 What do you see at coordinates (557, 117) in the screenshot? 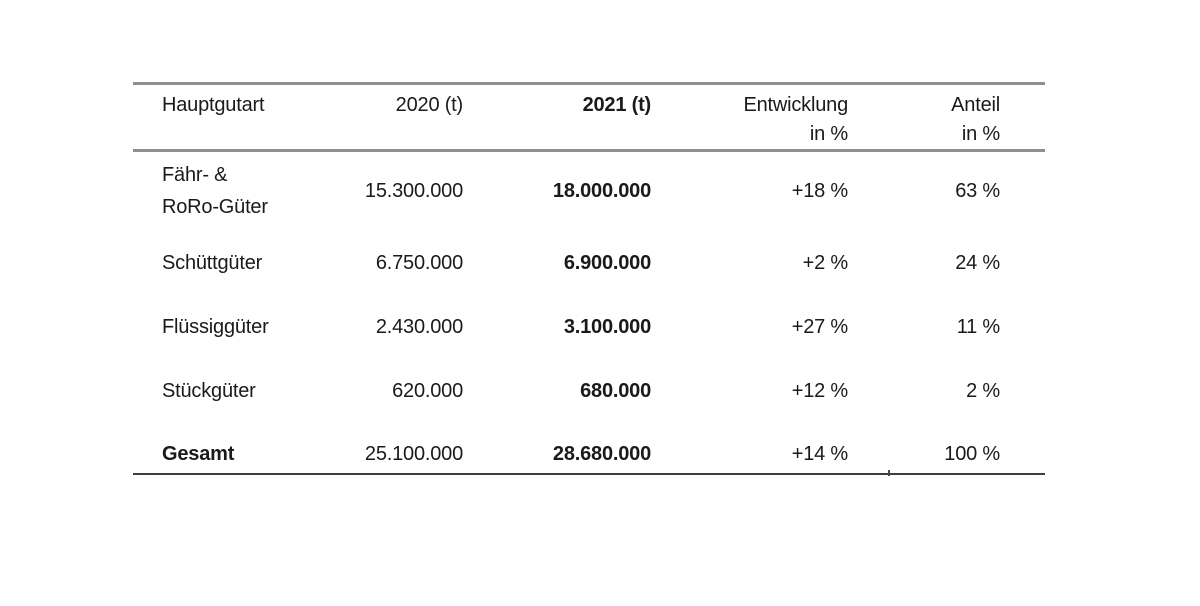
I see `col-header-2021: 2021 (t)` at bounding box center [557, 117].